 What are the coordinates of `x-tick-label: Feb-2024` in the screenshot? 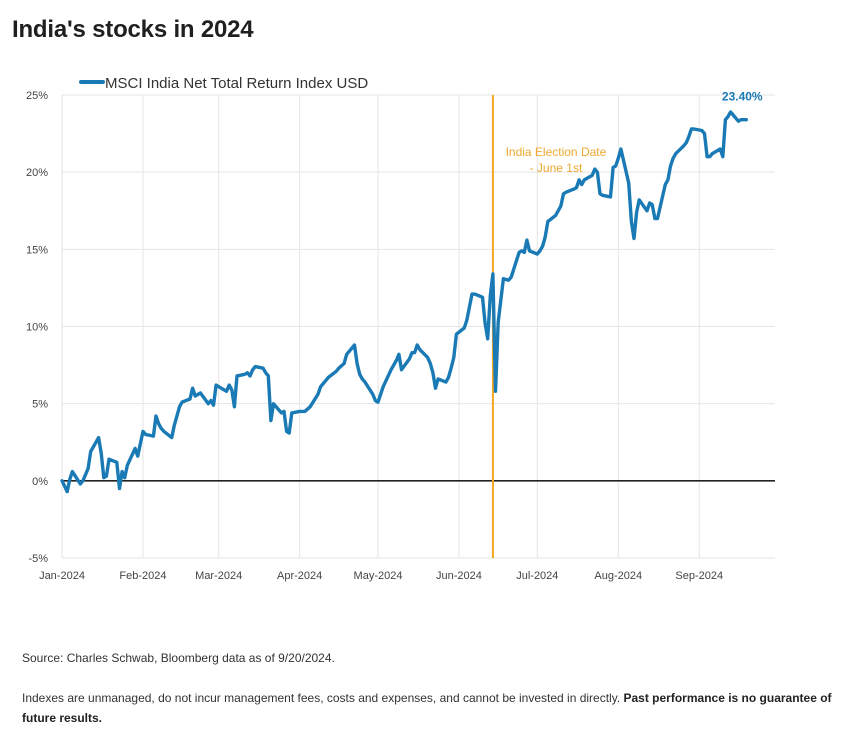 It's located at (142, 576).